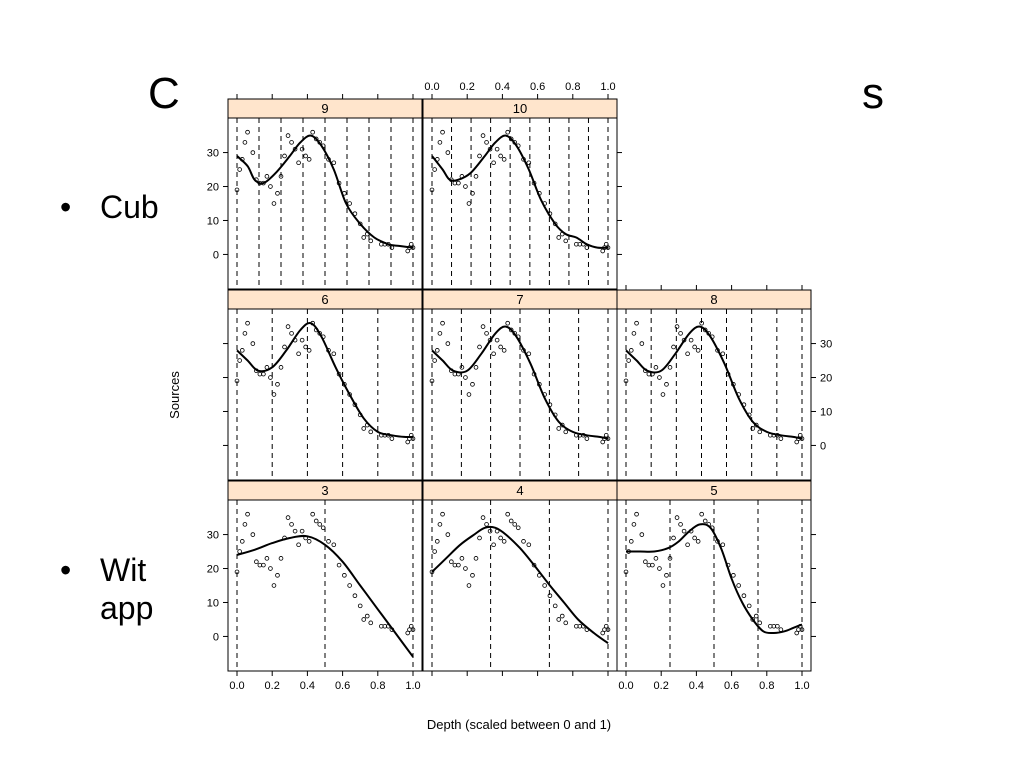 Image resolution: width=1024 pixels, height=768 pixels. Describe the element at coordinates (502, 87) in the screenshot. I see `x-tick-label: 0.4` at that location.